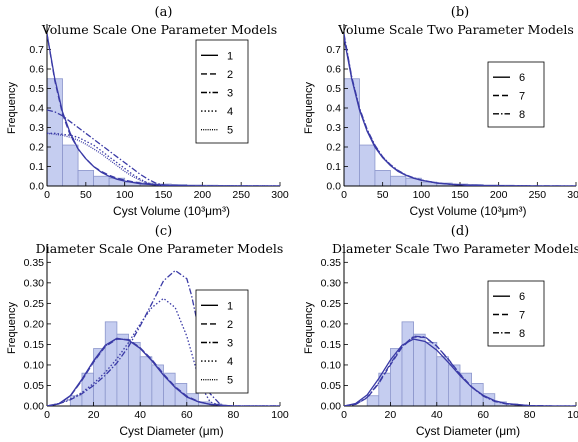 Image resolution: width=578 pixels, height=442 pixels. What do you see at coordinates (331, 407) in the screenshot?
I see `y-tick-label: 0.00` at bounding box center [331, 407].